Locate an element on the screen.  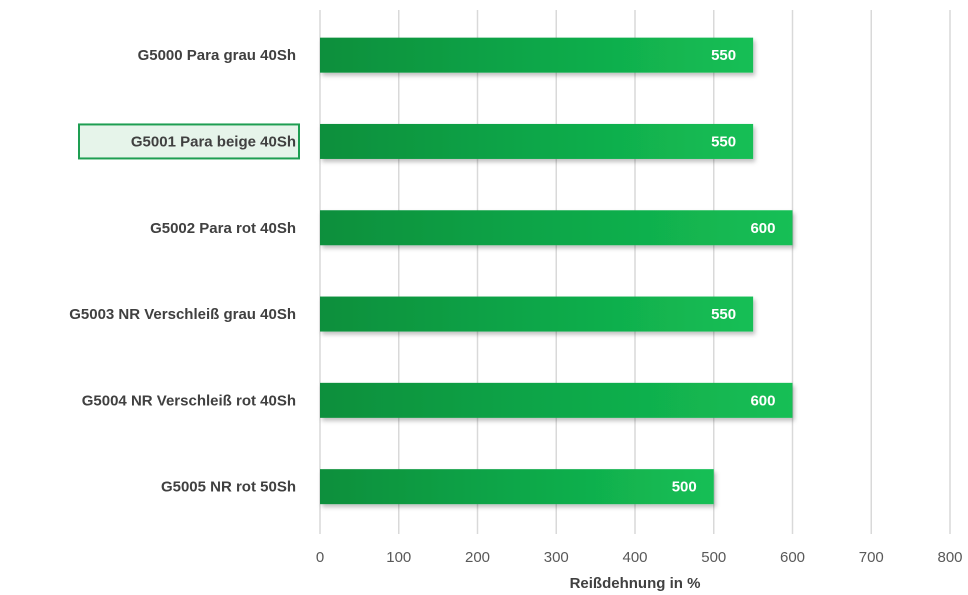
x-tick-label: 600 is located at coordinates (792, 557).